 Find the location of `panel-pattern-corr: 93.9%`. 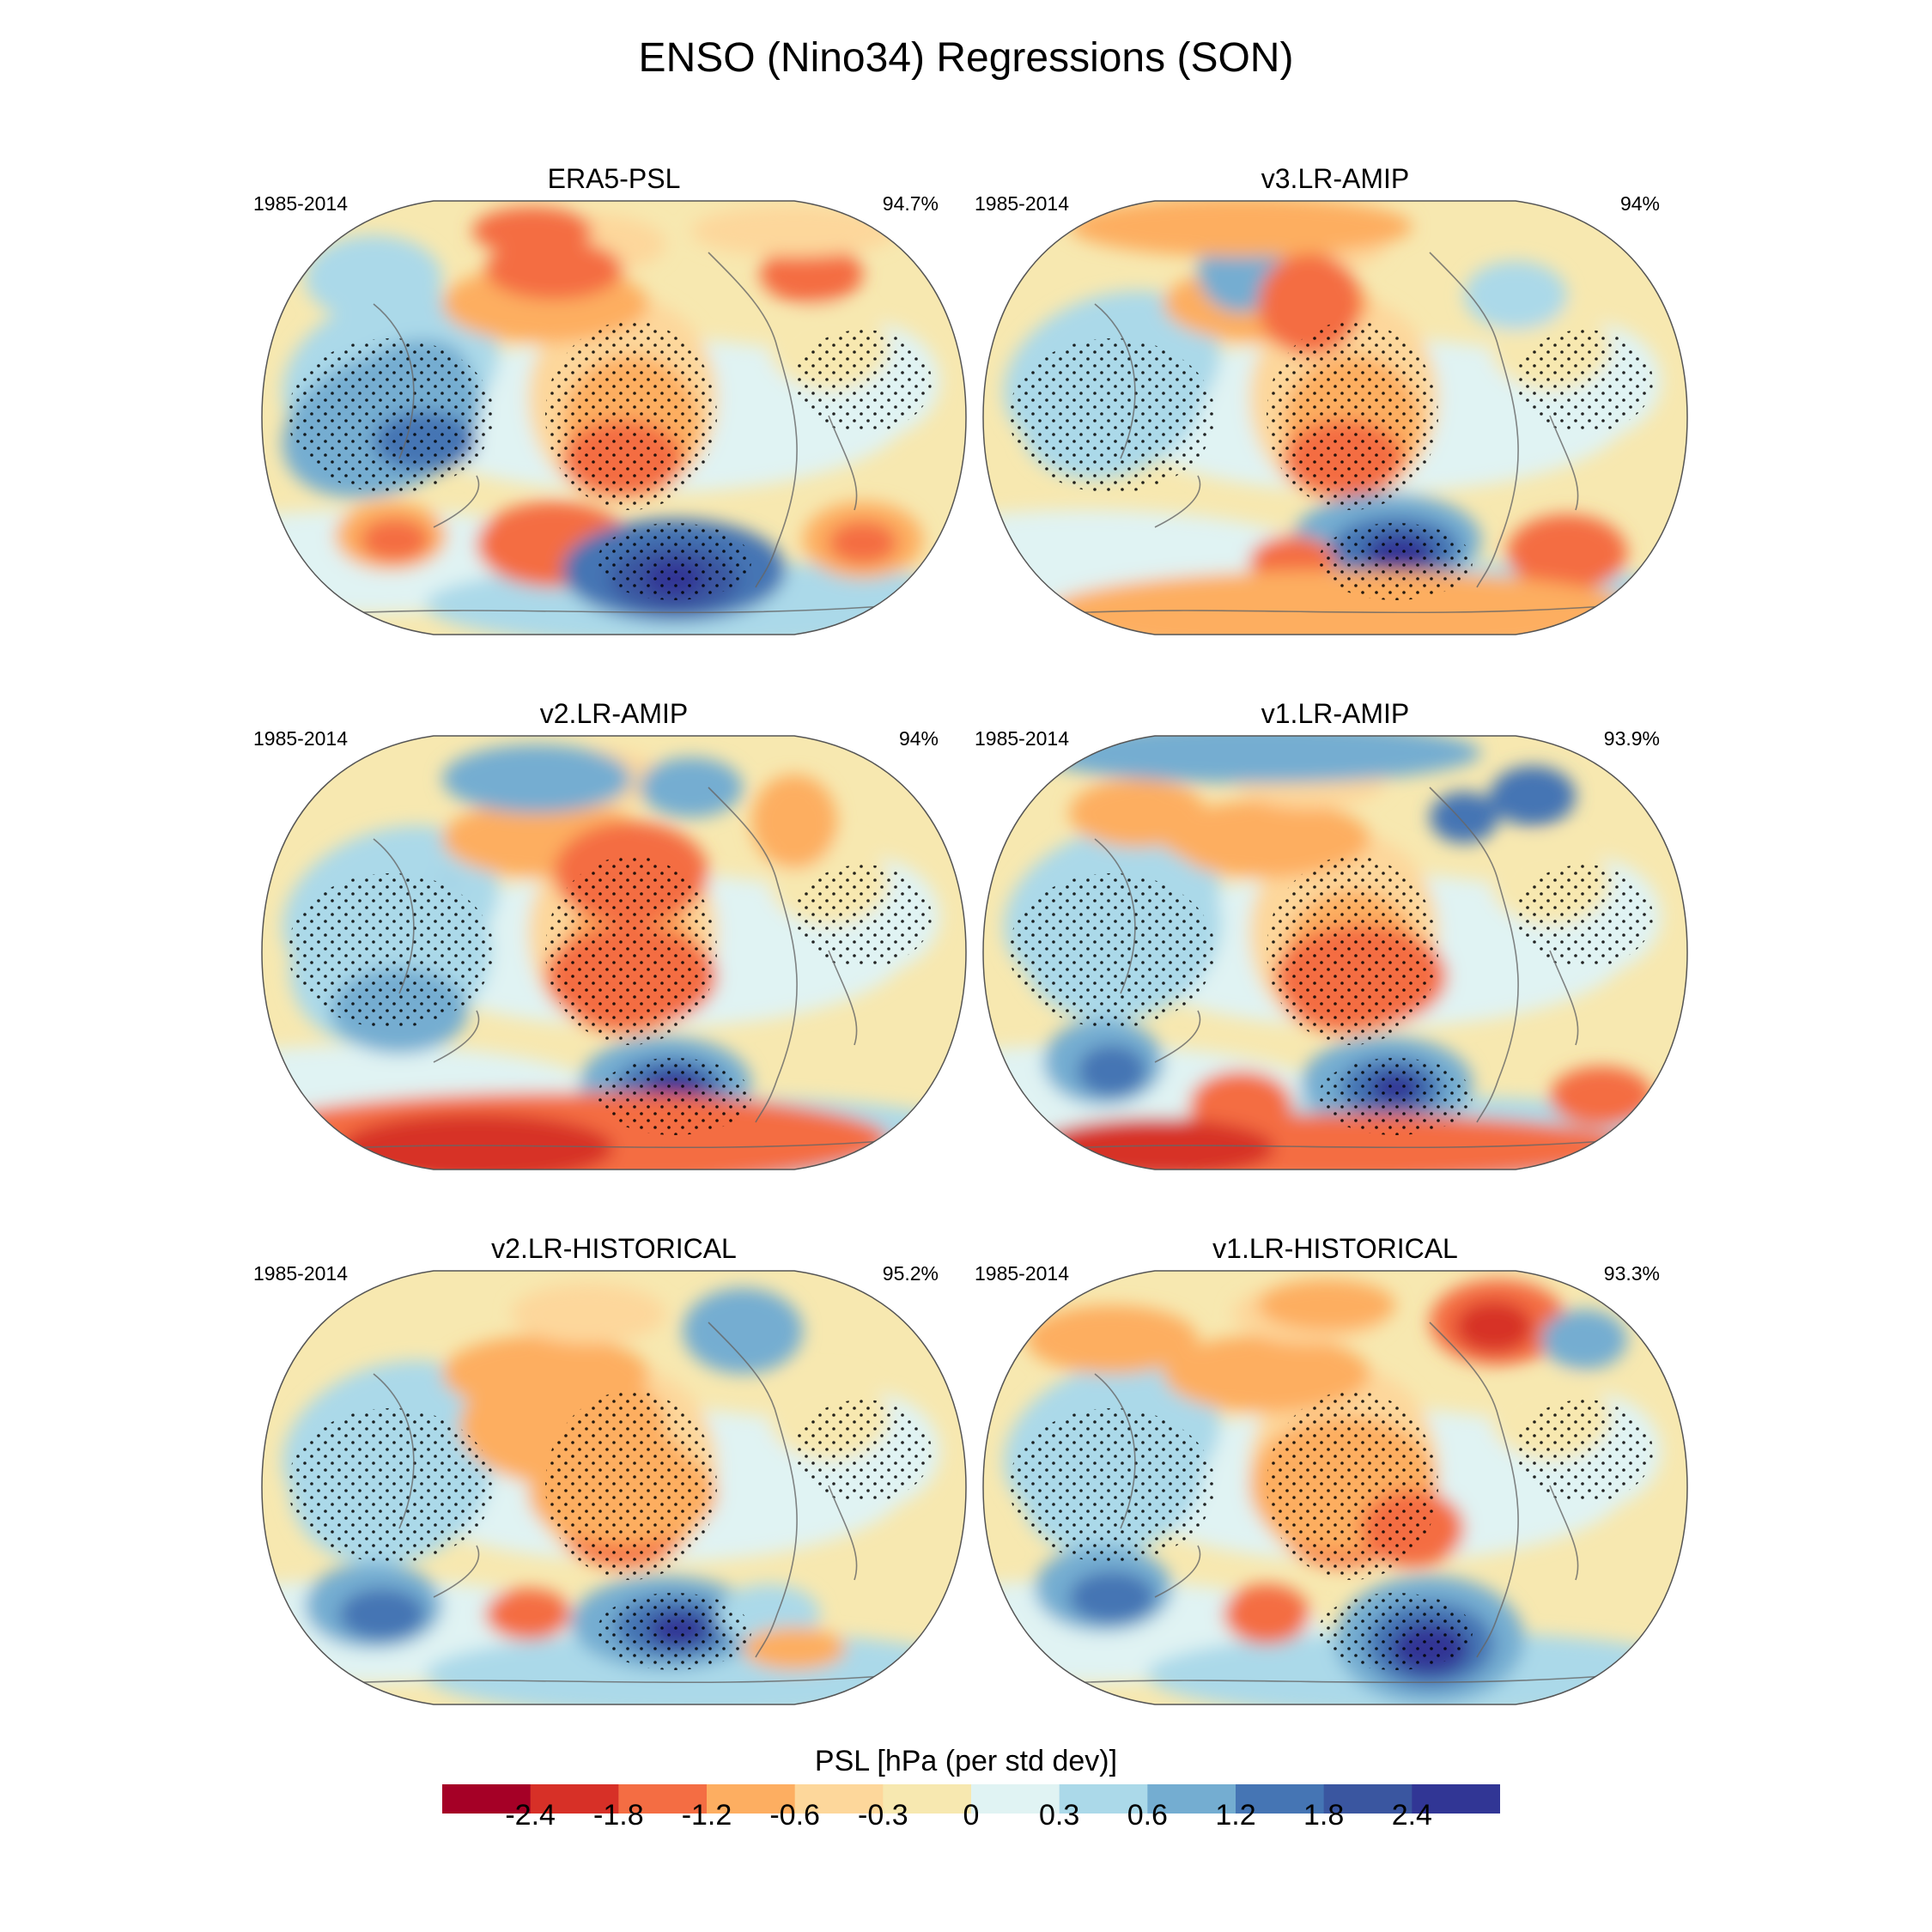

panel-pattern-corr: 93.9% is located at coordinates (1631, 738).